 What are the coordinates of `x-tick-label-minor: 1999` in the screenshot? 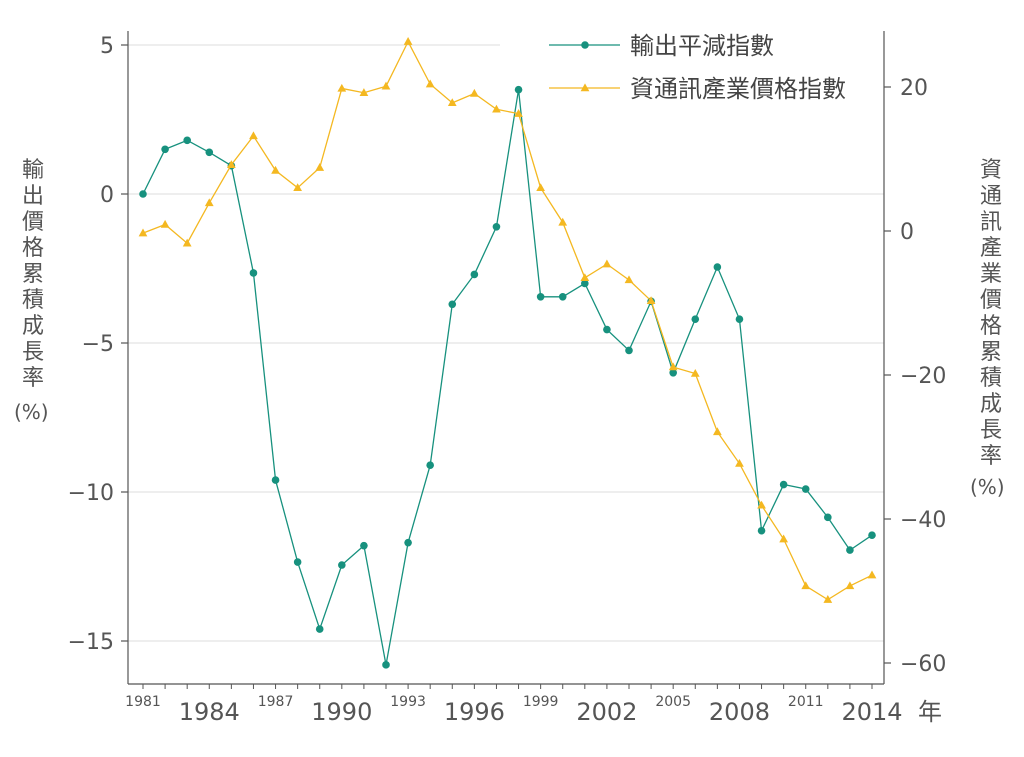 It's located at (541, 702).